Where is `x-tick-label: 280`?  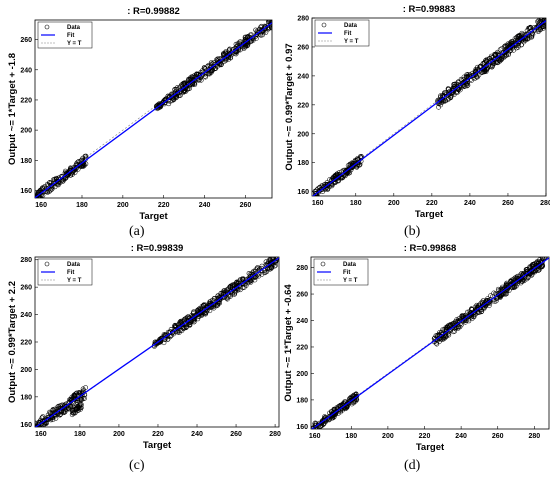
x-tick-label: 280 is located at coordinates (535, 436).